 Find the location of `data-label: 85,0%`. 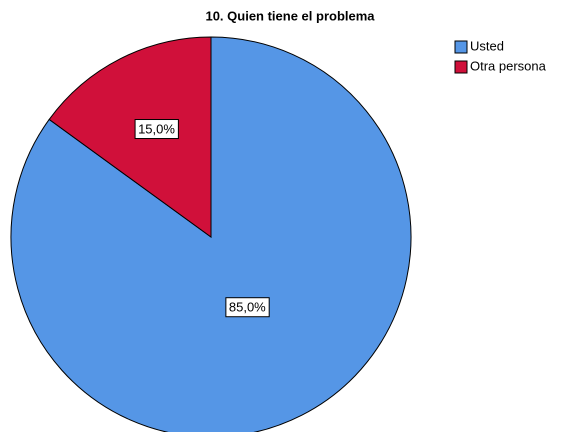

data-label: 85,0% is located at coordinates (247, 307).